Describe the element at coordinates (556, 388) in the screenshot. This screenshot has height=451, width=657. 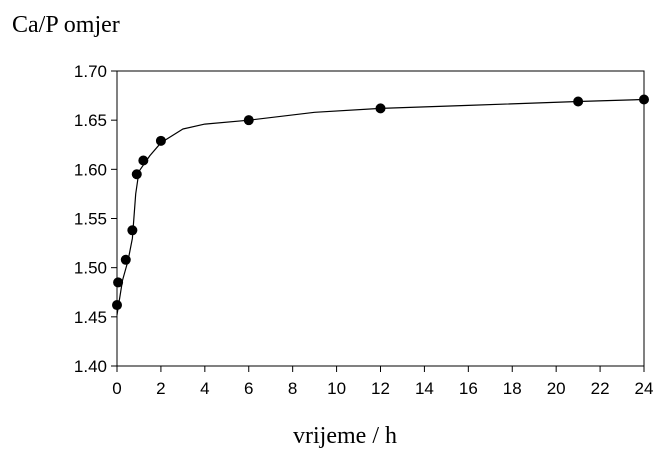
I see `x-tick-label: 20` at that location.